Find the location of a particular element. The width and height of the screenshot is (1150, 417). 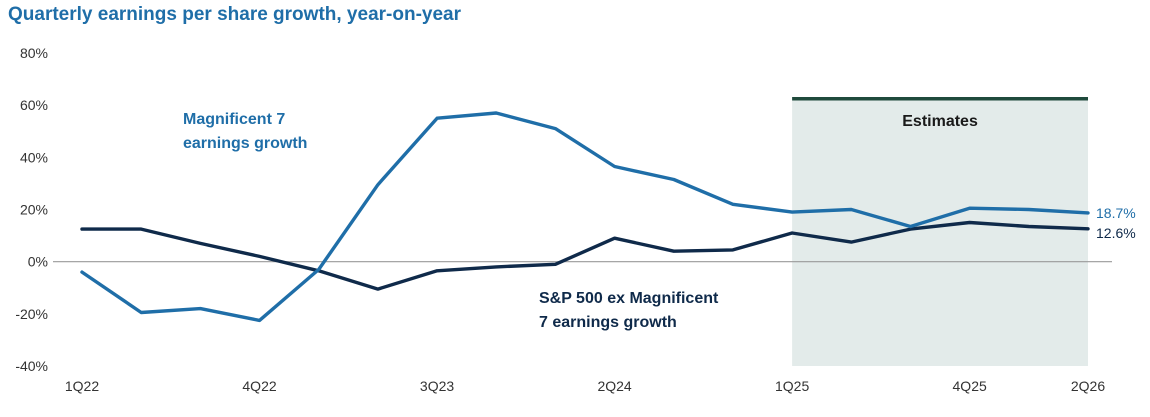

x-tick-label: 4Q22 is located at coordinates (259, 386).